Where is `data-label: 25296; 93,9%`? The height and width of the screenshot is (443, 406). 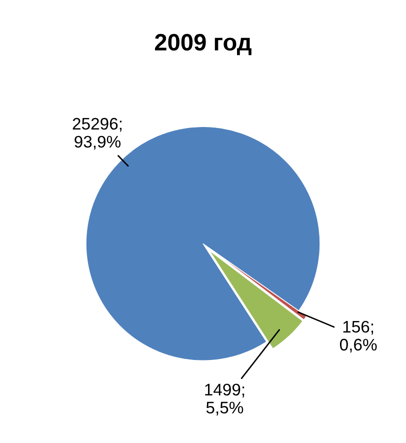 data-label: 25296; 93,9% is located at coordinates (97, 134).